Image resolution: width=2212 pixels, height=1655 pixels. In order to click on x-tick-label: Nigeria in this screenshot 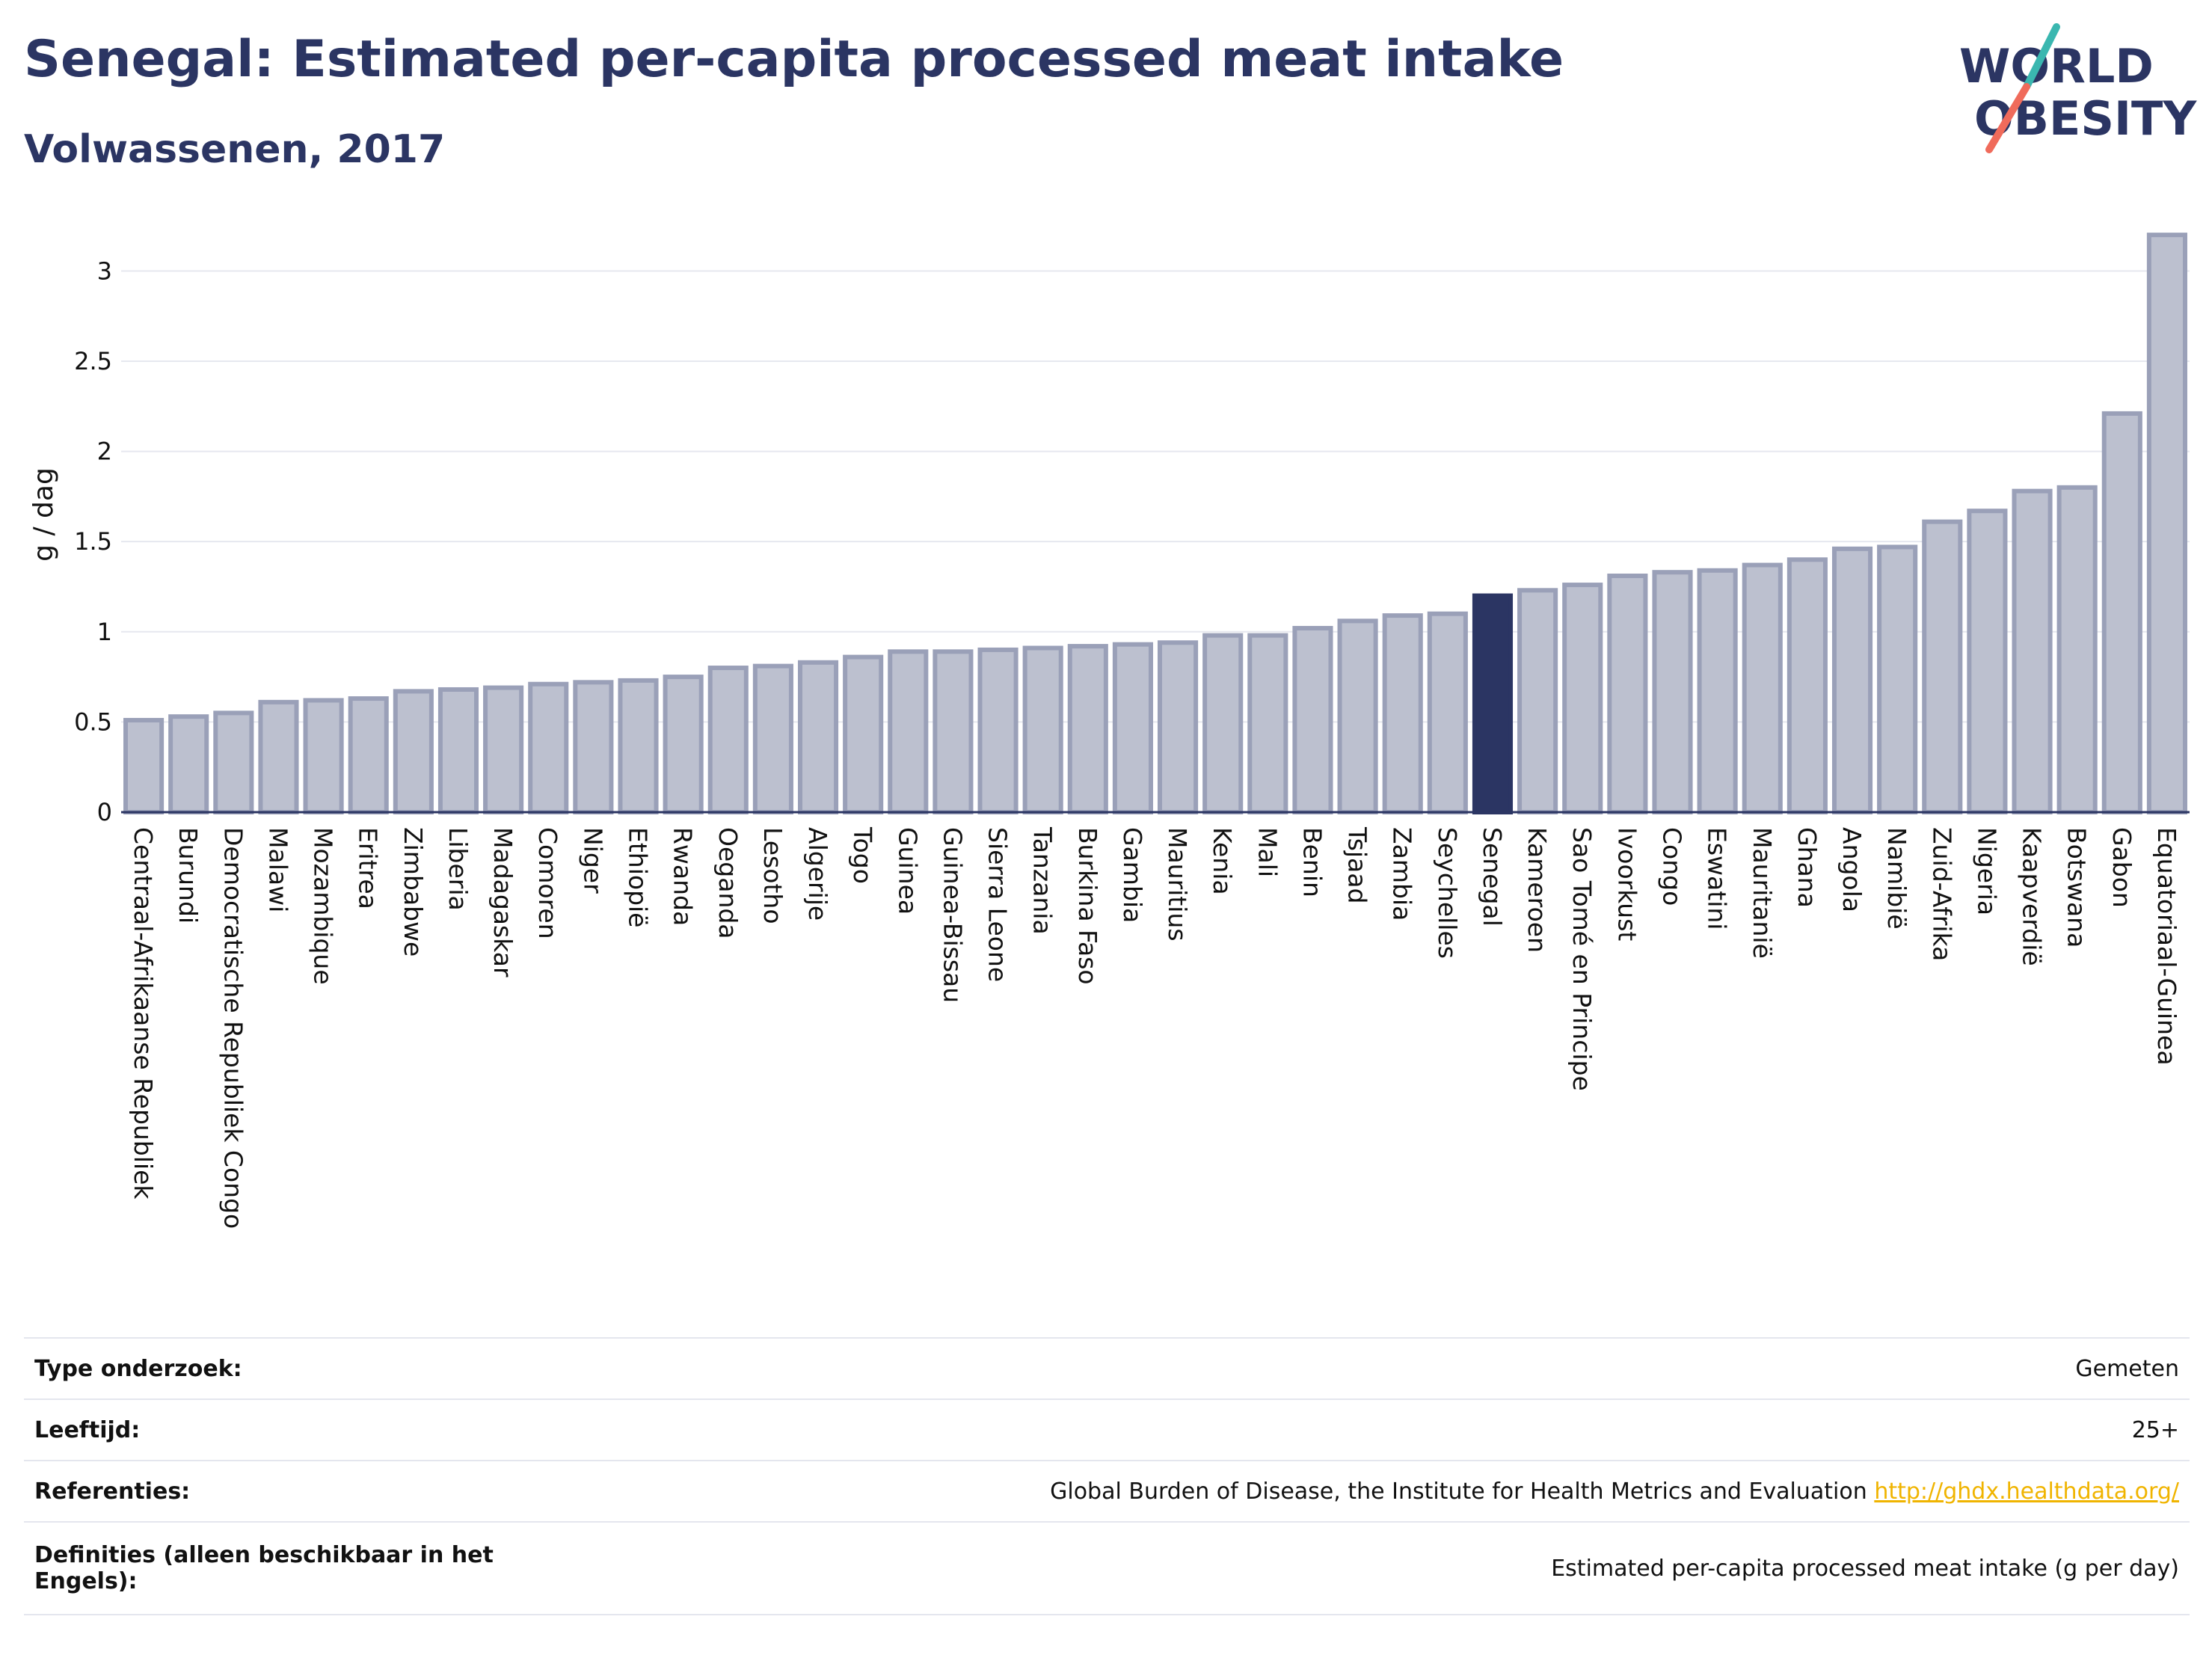, I will do `click(1986, 871)`.